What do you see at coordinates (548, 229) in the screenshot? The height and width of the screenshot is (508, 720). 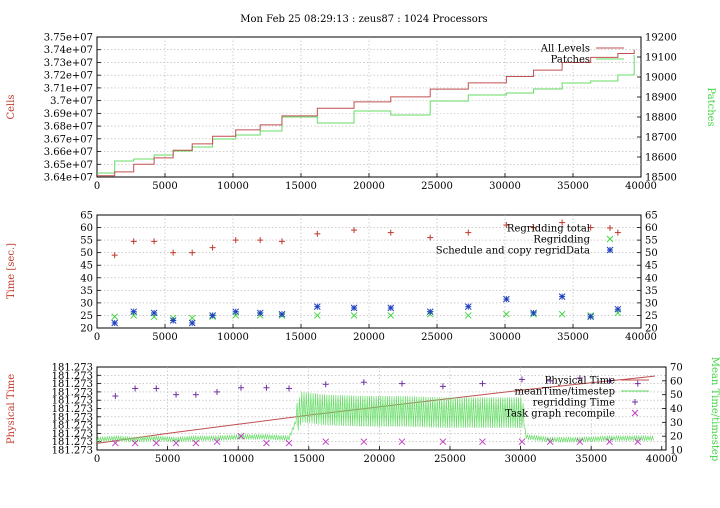 I see `legend-label: Regridding total` at bounding box center [548, 229].